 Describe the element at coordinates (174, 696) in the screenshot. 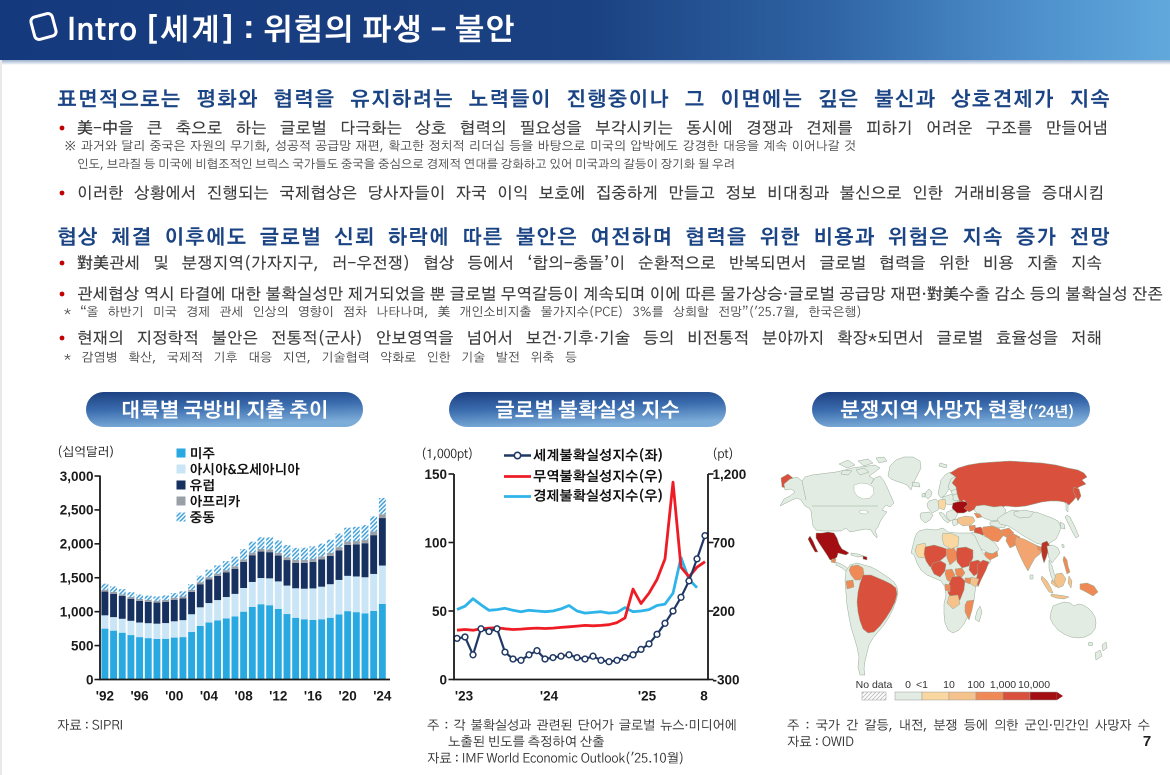

I see `svg-text: '00` at that location.